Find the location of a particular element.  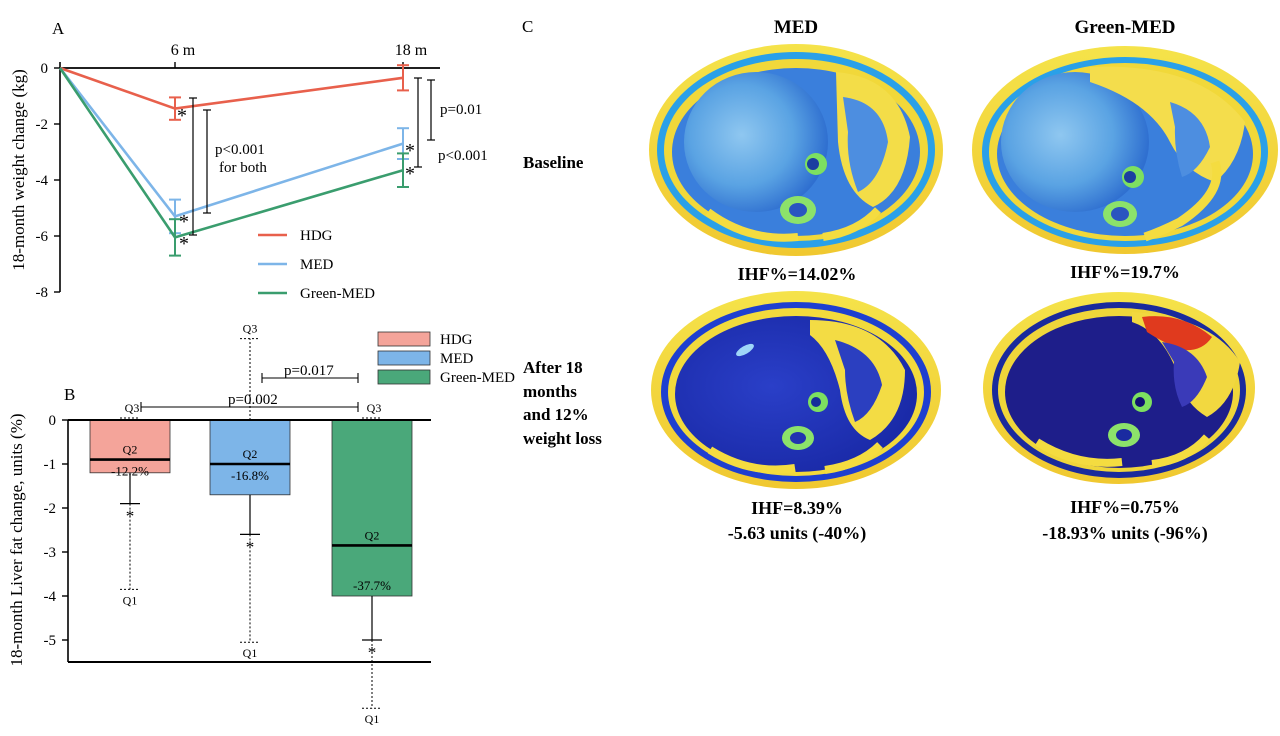

panel-b-legend: HDG MED Green-MED is located at coordinates (446, 358).